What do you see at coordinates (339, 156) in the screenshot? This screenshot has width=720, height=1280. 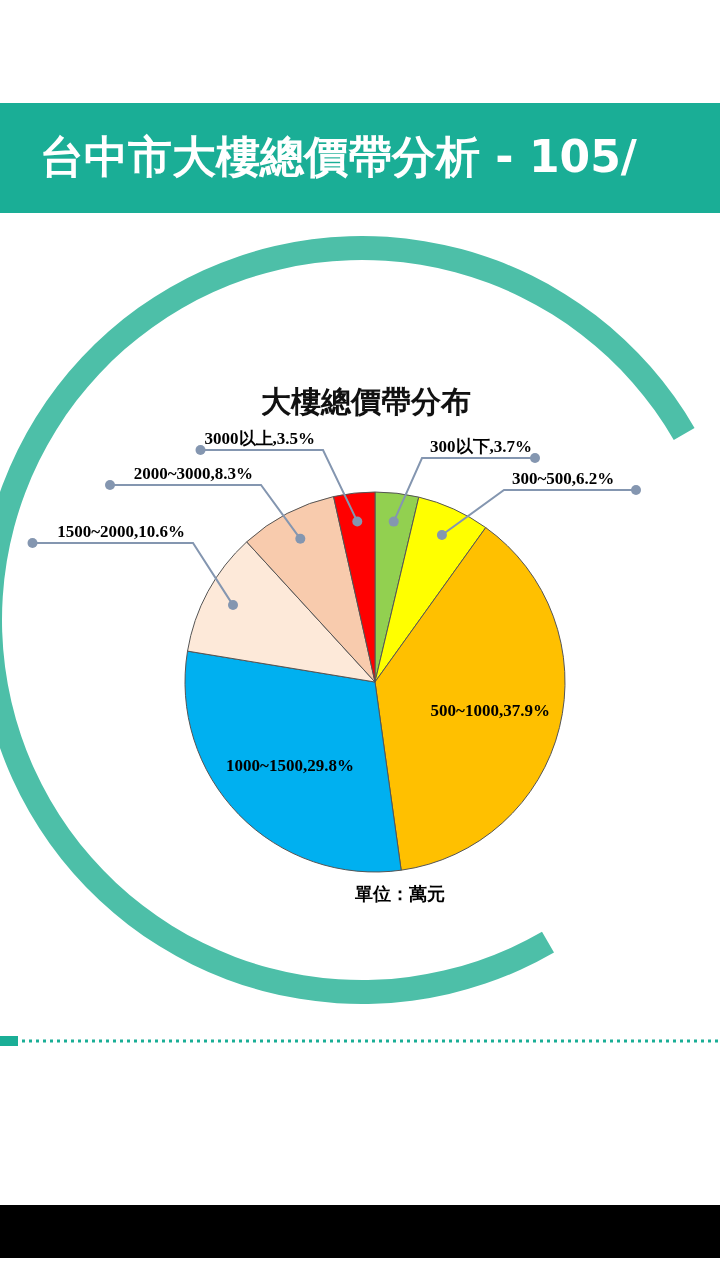 I see `chart-title: 台中市大樓總價帶分析 - 105/` at bounding box center [339, 156].